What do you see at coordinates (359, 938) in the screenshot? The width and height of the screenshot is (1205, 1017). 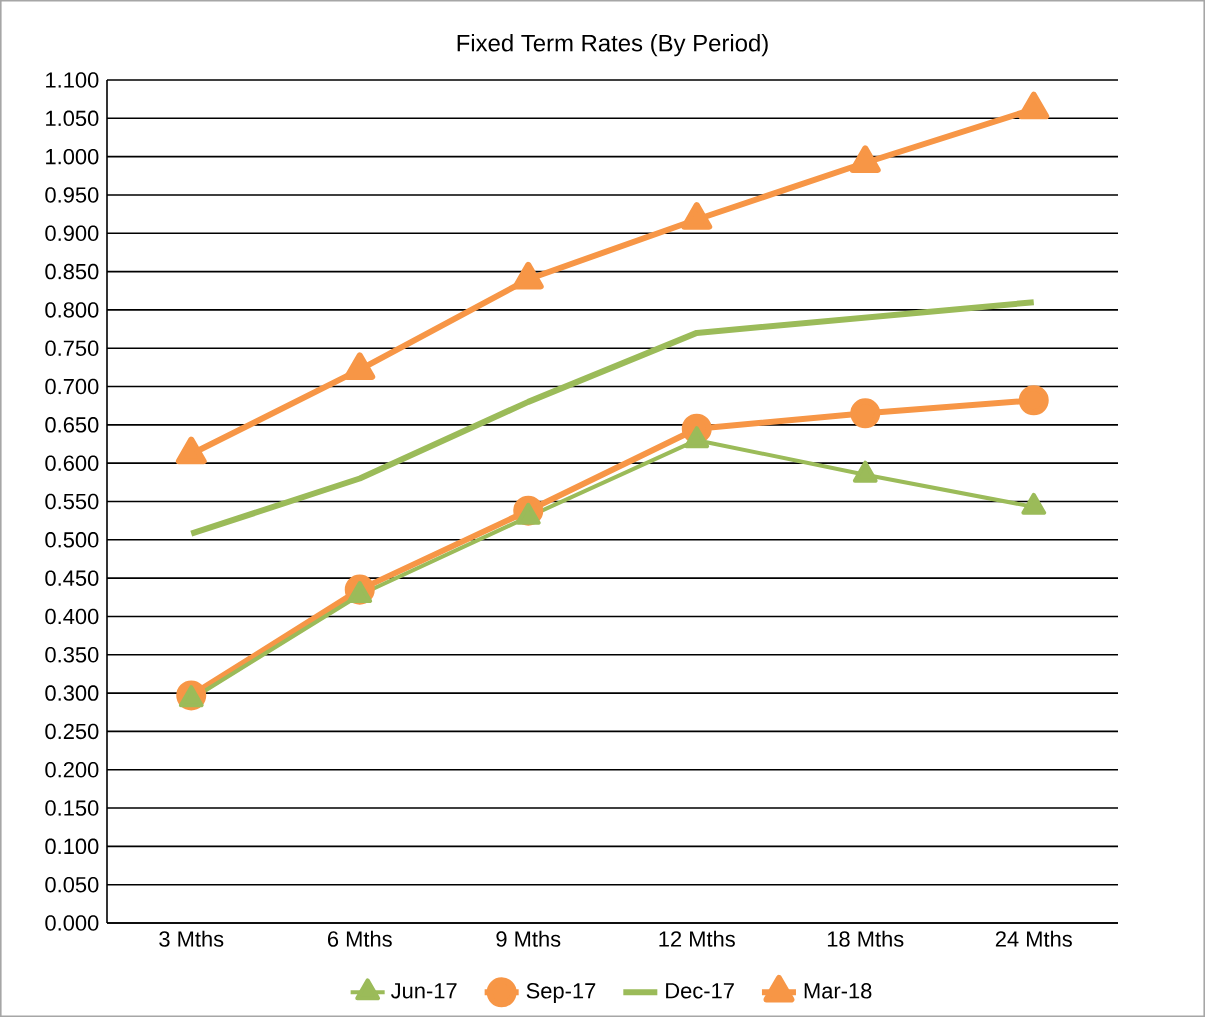 I see `x-tick-label: 6 Mths` at bounding box center [359, 938].